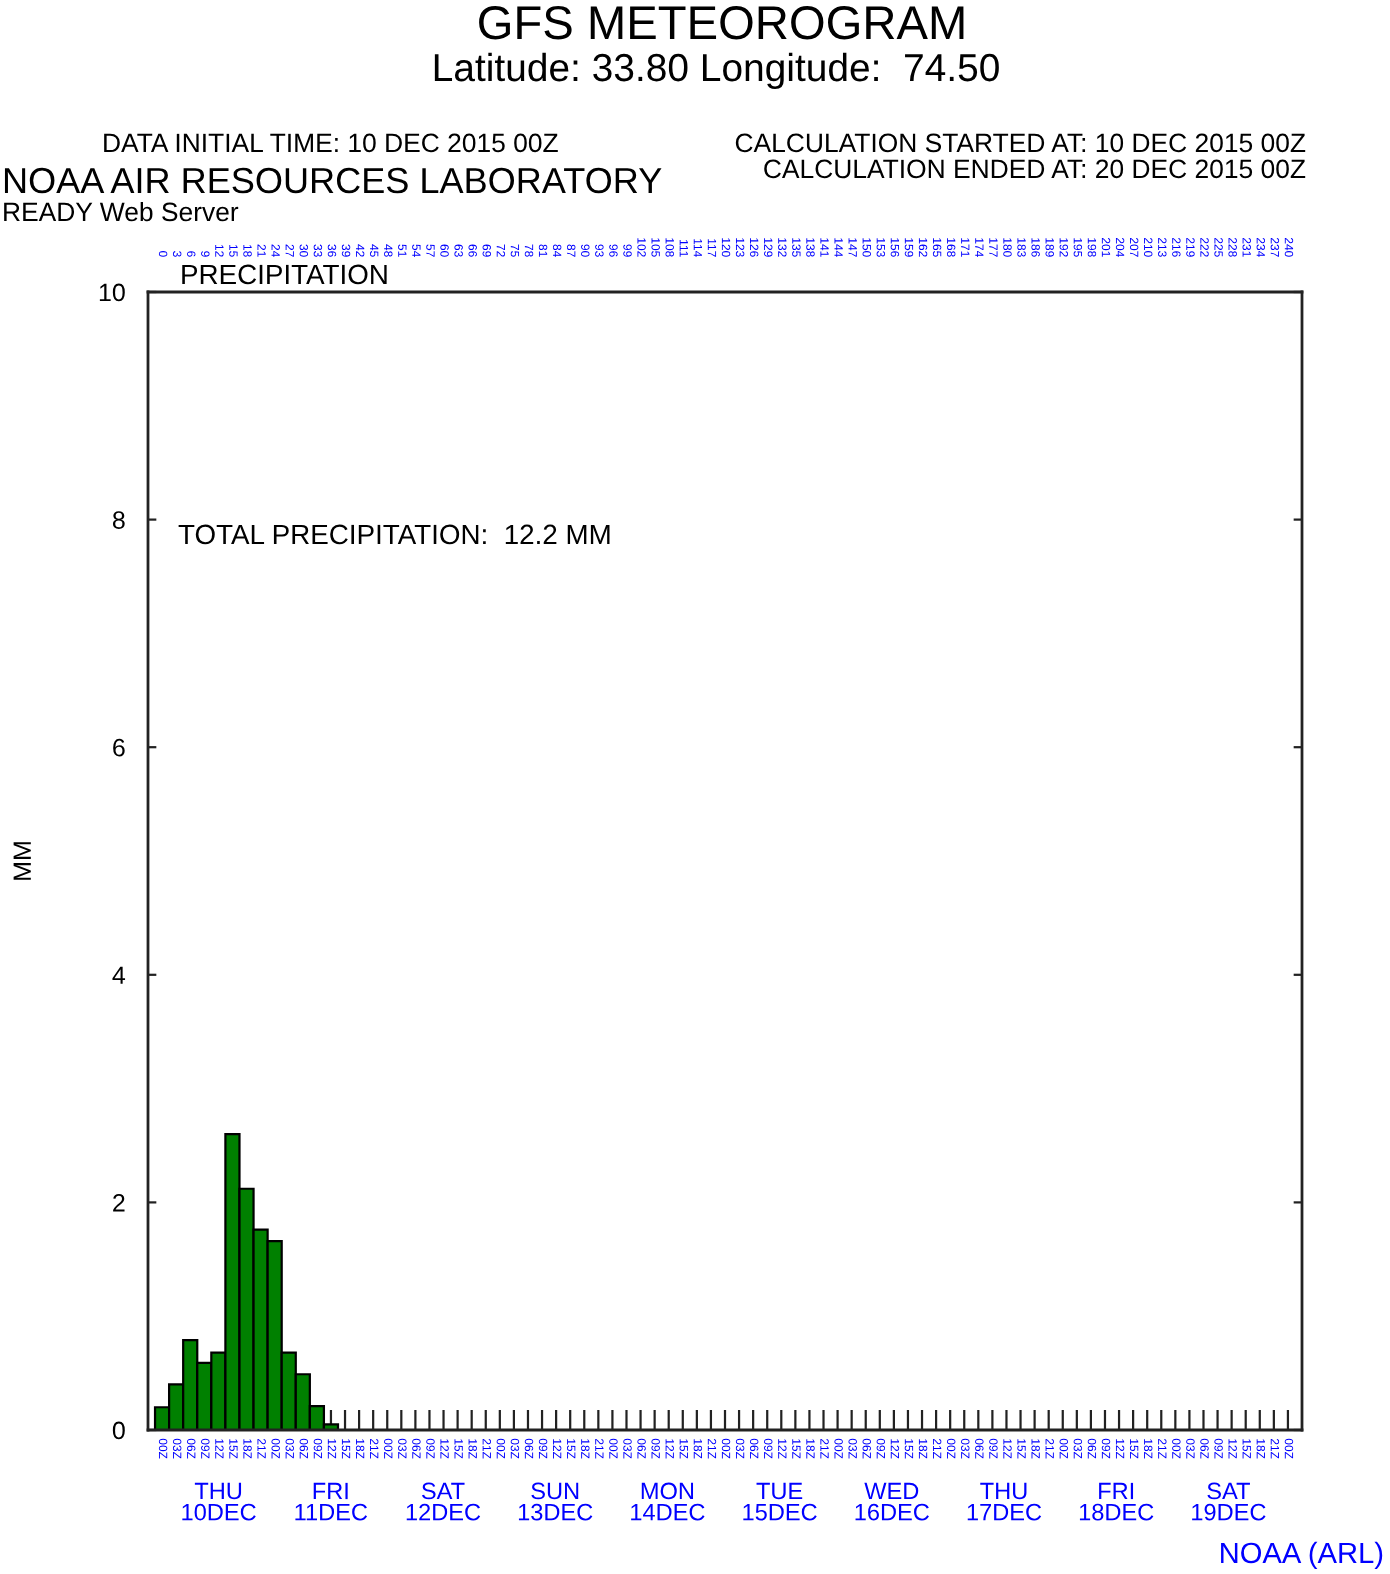 This screenshot has height=1574, width=1390. I want to click on text: SAT 19DEC, so click(1229, 1501).